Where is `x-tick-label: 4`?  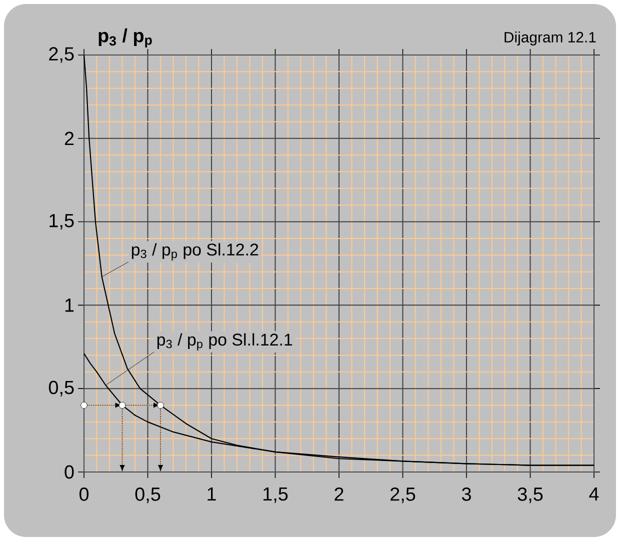 x-tick-label: 4 is located at coordinates (594, 493).